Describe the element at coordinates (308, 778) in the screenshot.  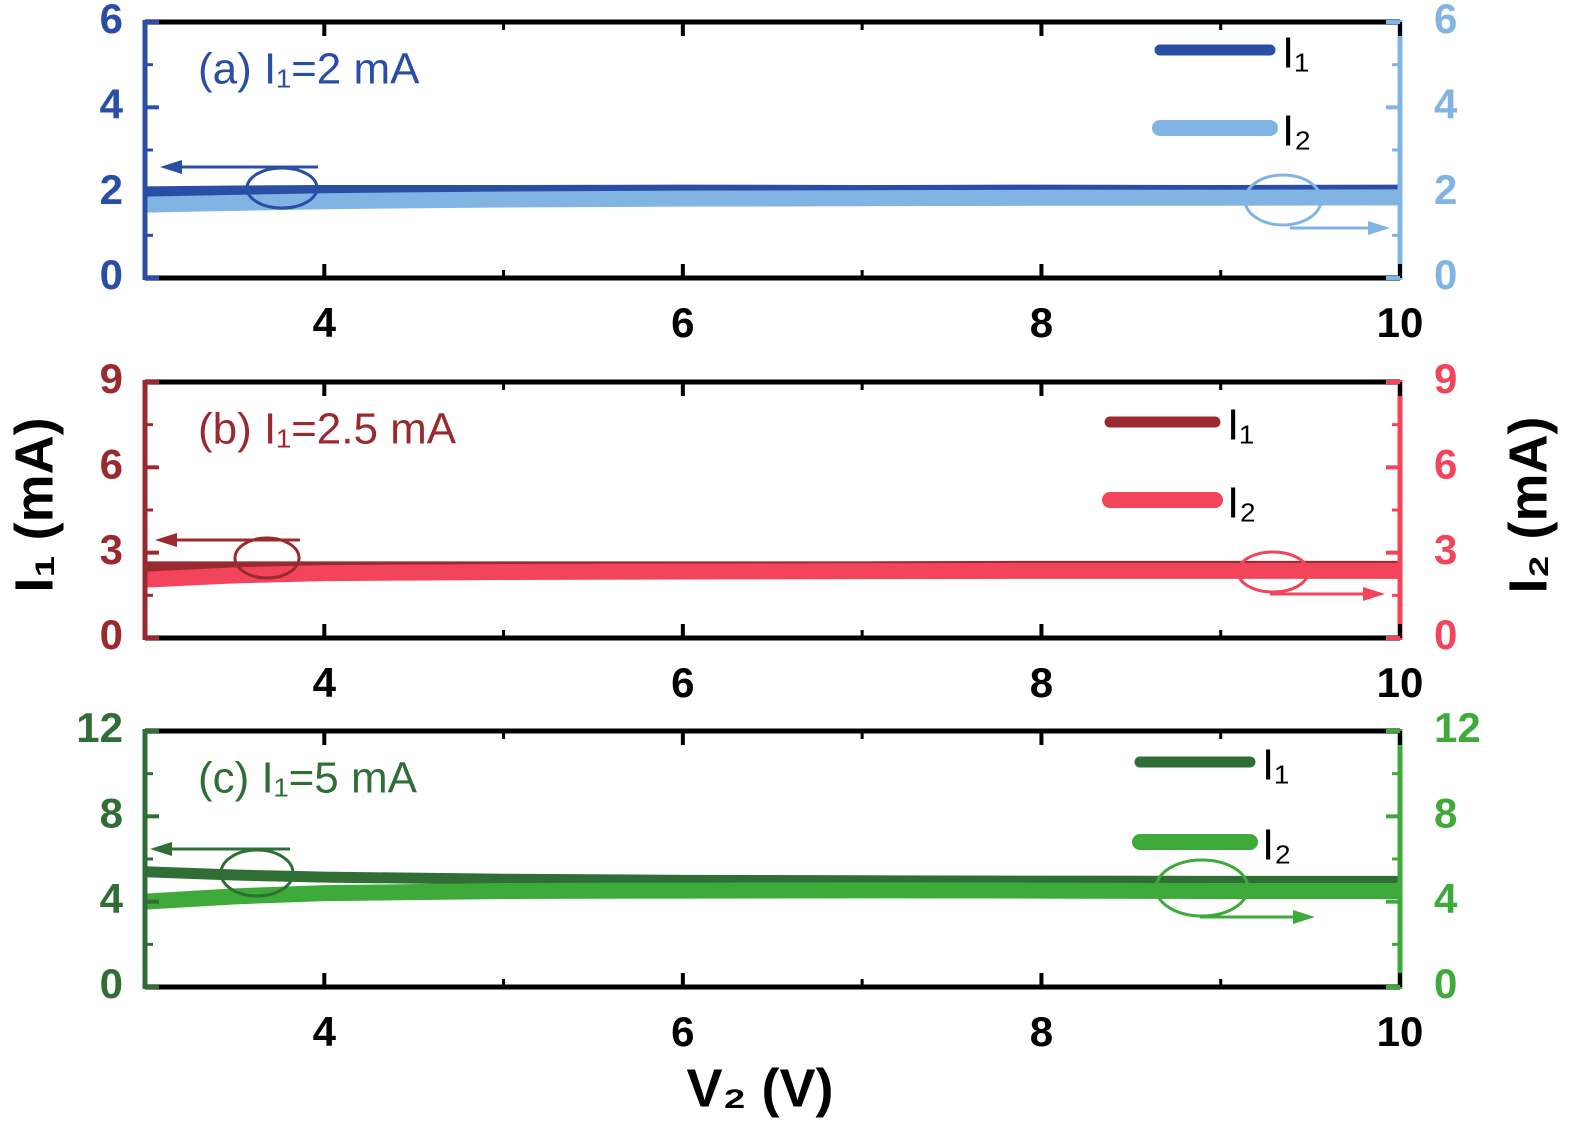
I see `panel-annotation: (c) I₁=5 mA` at that location.